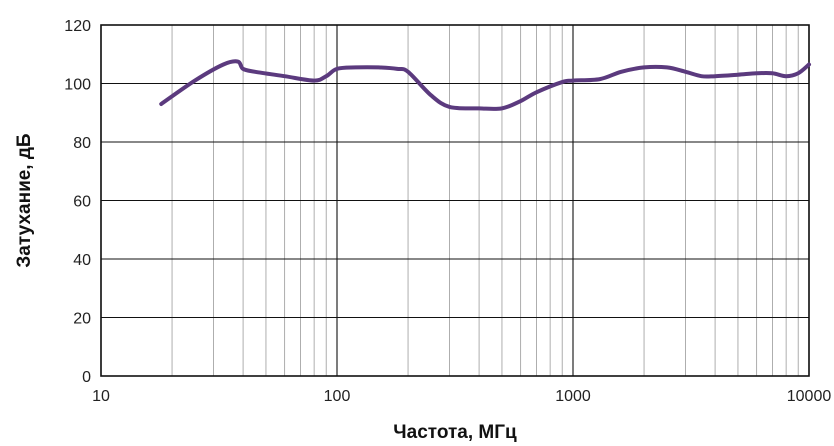 The image size is (834, 446). Describe the element at coordinates (86, 377) in the screenshot. I see `y-tick-label: 0` at that location.